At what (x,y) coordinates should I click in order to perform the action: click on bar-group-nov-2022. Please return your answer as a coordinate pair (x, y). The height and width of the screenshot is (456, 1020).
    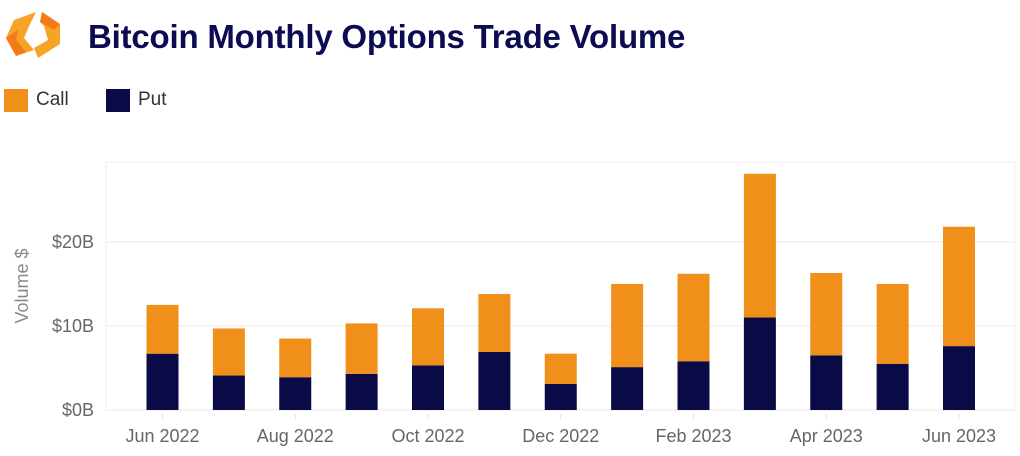
    Looking at the image, I should click on (494, 351).